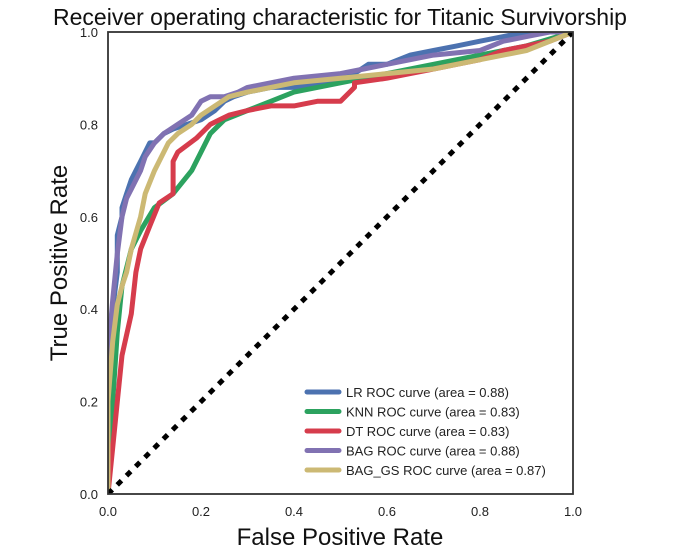 The image size is (674, 560). I want to click on legend-label-4: BAG ROC curve (area = 0.88), so click(433, 451).